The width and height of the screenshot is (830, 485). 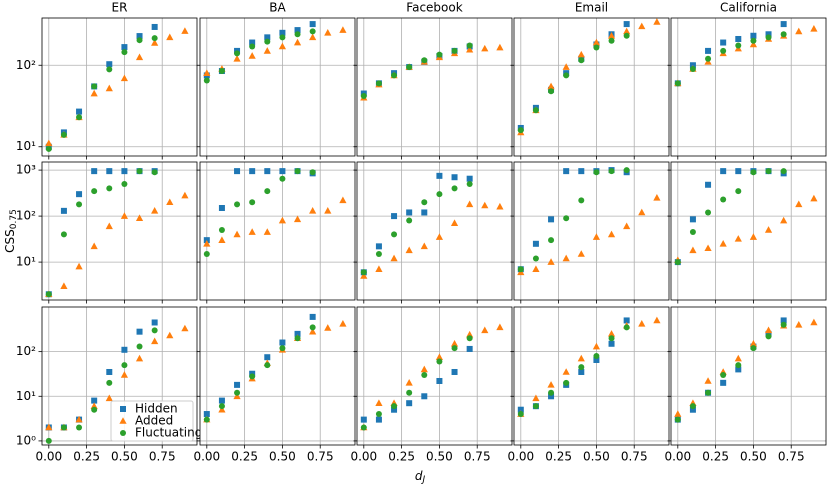 I want to click on x-tick-label: 0.25, so click(x=244, y=457).